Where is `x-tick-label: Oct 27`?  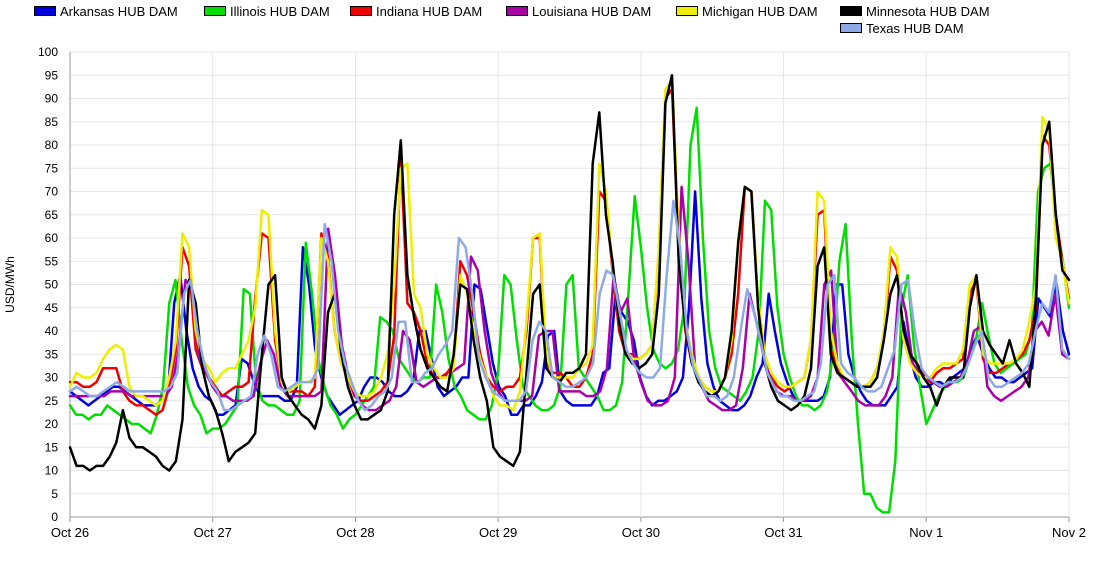 x-tick-label: Oct 27 is located at coordinates (213, 532).